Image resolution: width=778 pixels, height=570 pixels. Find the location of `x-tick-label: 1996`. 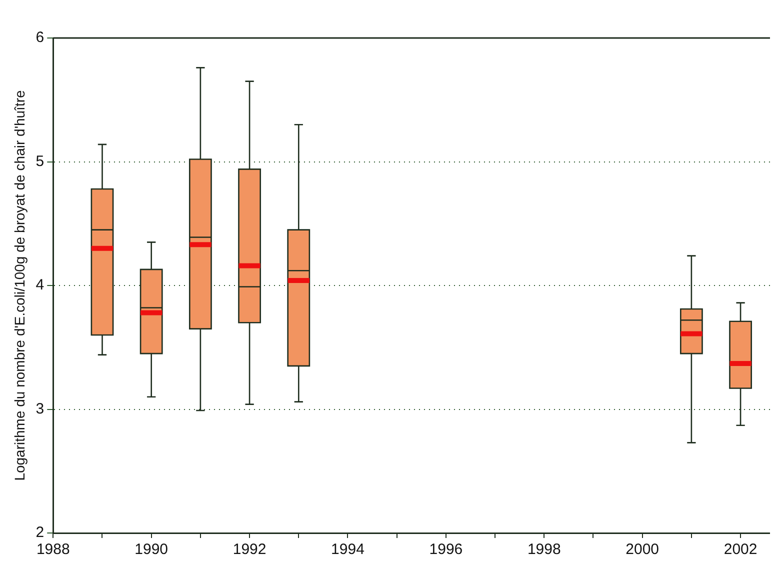

x-tick-label: 1996 is located at coordinates (446, 549).